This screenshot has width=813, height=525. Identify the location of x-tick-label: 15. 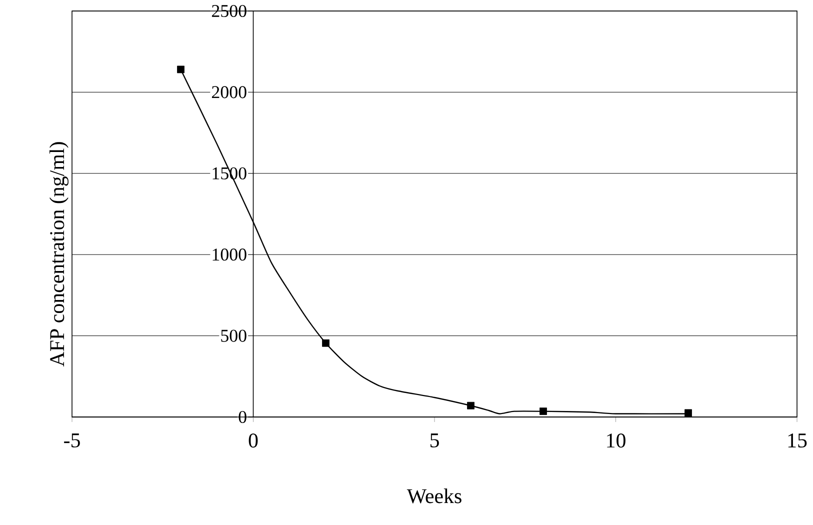
(797, 441).